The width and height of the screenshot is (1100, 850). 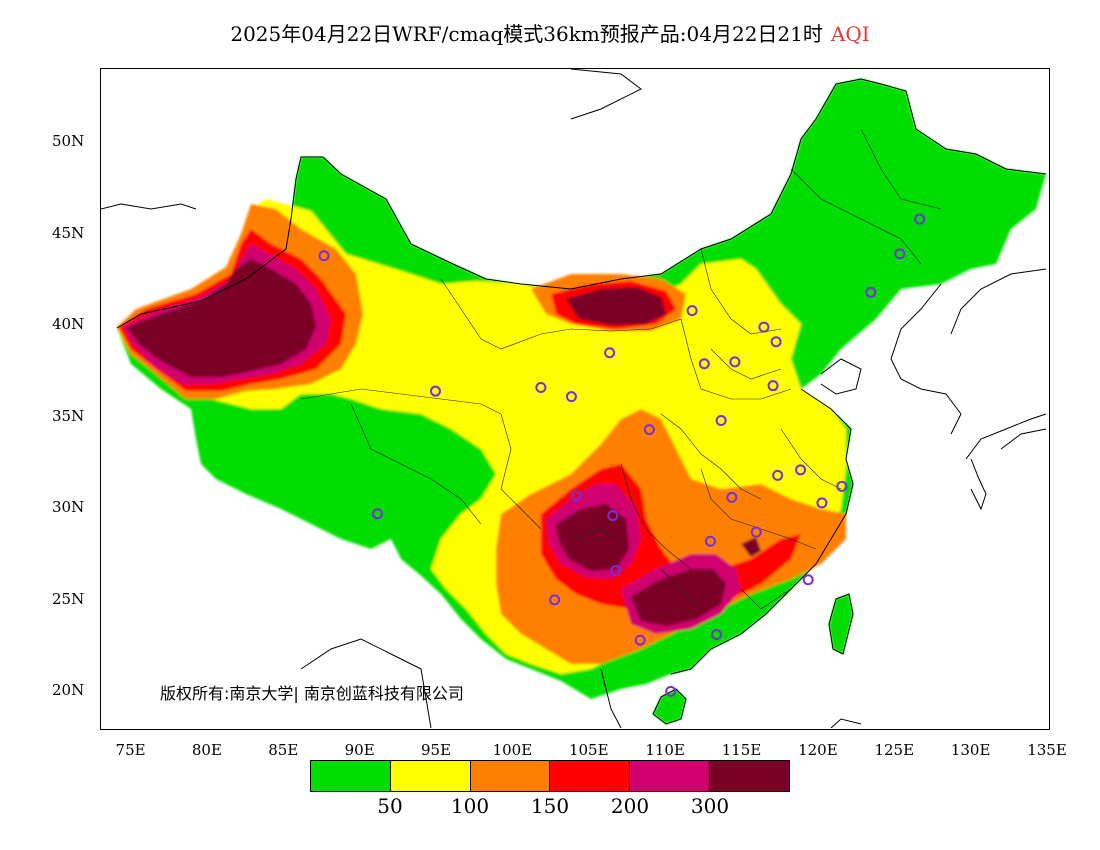 I want to click on legend-label: 200, so click(x=630, y=806).